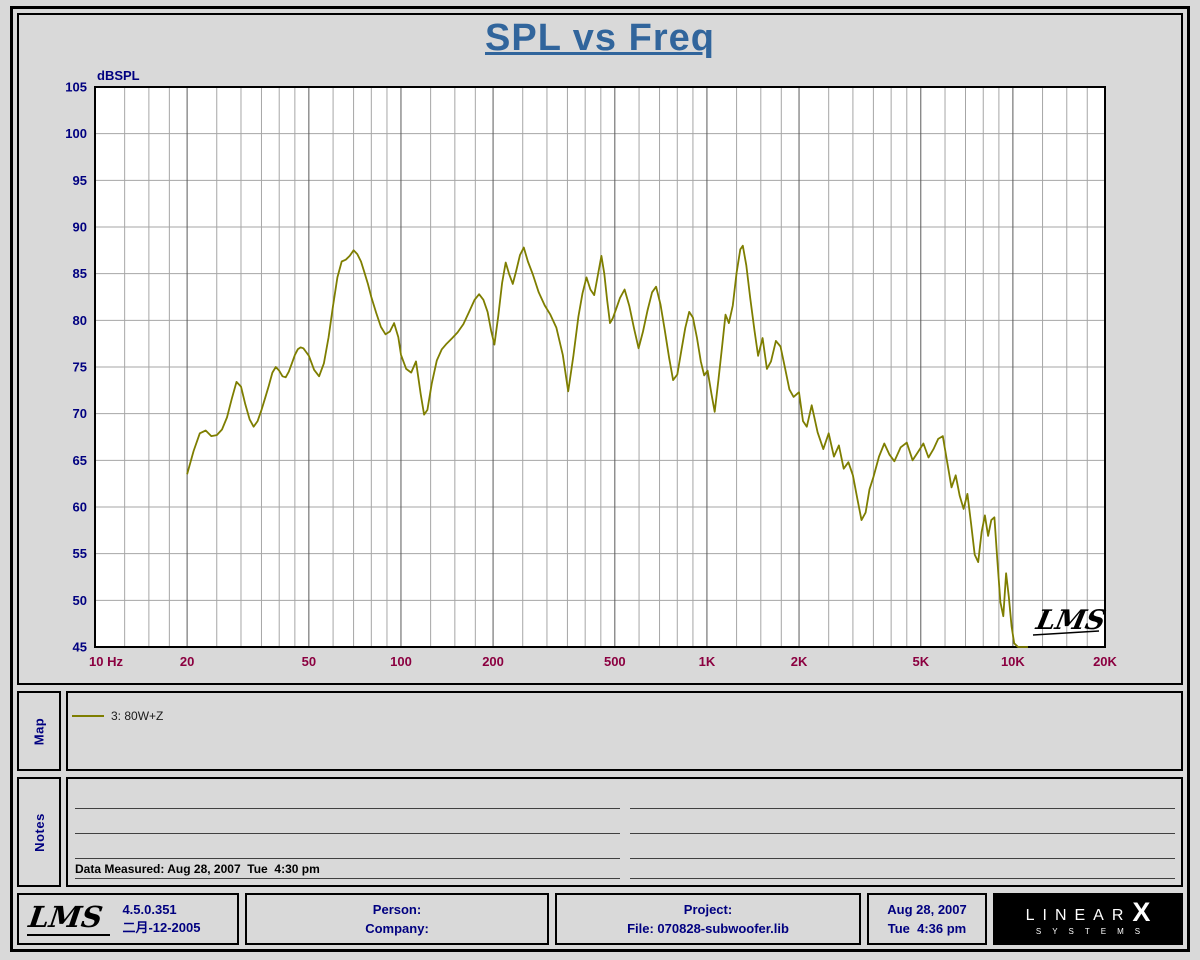 The image size is (1200, 960). I want to click on y-tick-label: 60, so click(80, 507).